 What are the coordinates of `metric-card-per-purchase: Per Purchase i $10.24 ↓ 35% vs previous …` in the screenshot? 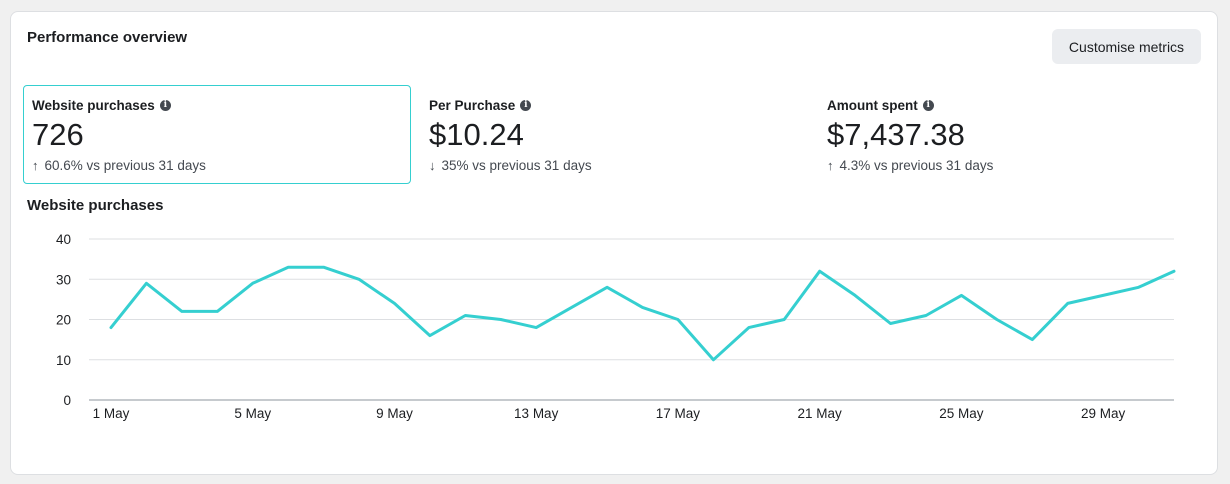 It's located at (614, 134).